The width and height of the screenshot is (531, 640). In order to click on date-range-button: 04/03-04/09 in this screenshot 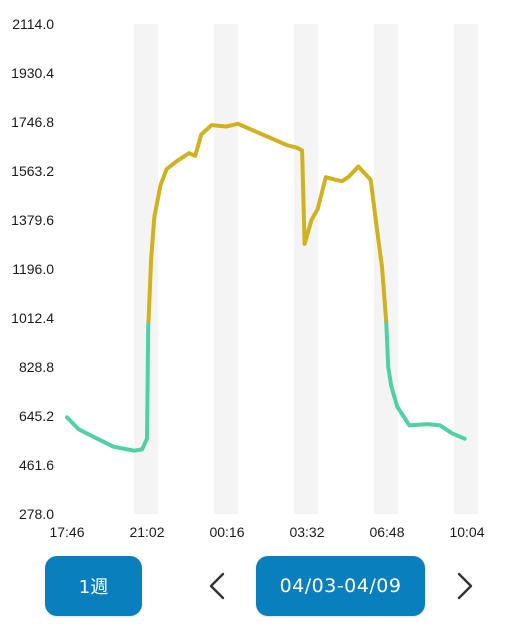, I will do `click(340, 586)`.